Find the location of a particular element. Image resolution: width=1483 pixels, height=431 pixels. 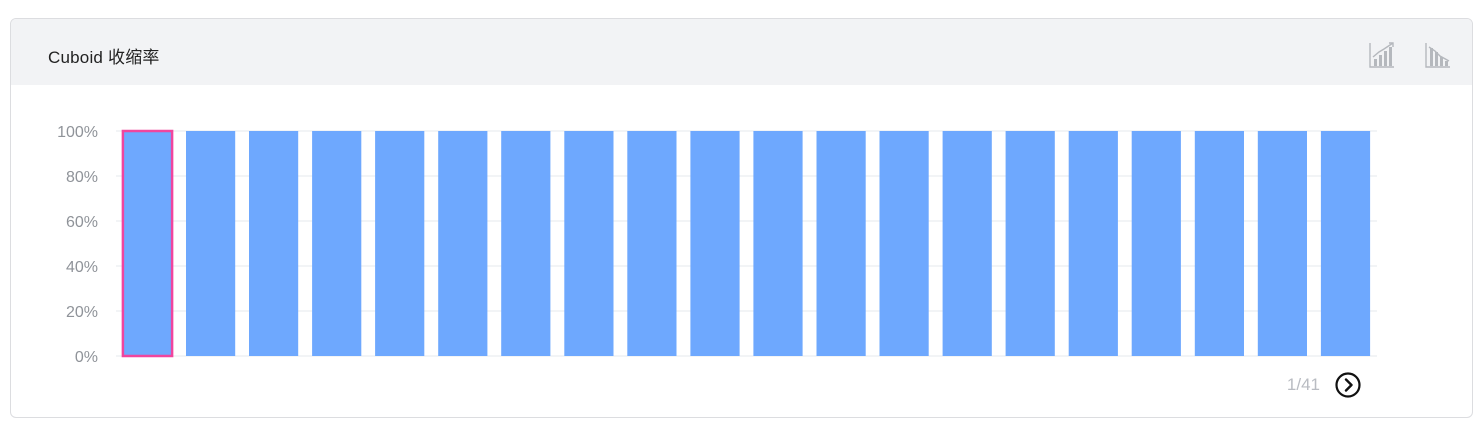

y-tick-label: 40% is located at coordinates (82, 267).